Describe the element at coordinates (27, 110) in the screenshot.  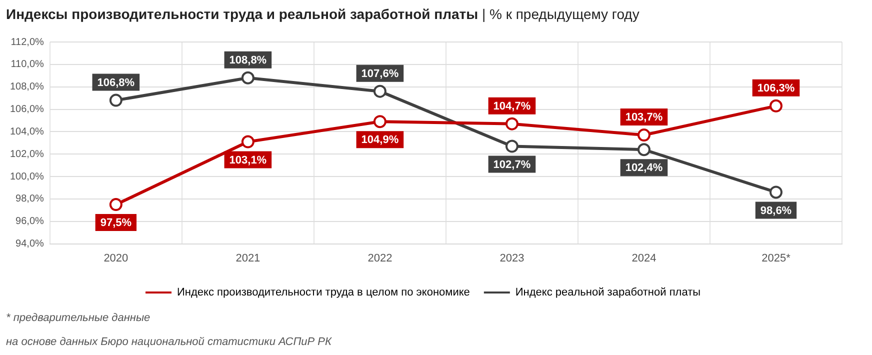
I see `y-tick-label: 106,0%` at that location.